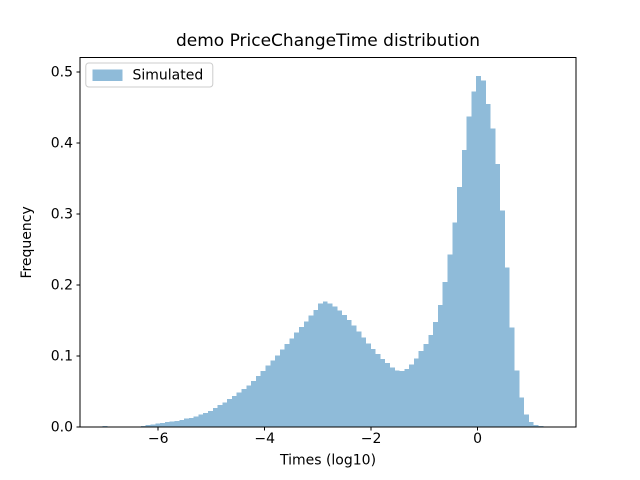 This screenshot has height=480, width=640. Describe the element at coordinates (62, 357) in the screenshot. I see `y-tick-label: 0.1` at that location.